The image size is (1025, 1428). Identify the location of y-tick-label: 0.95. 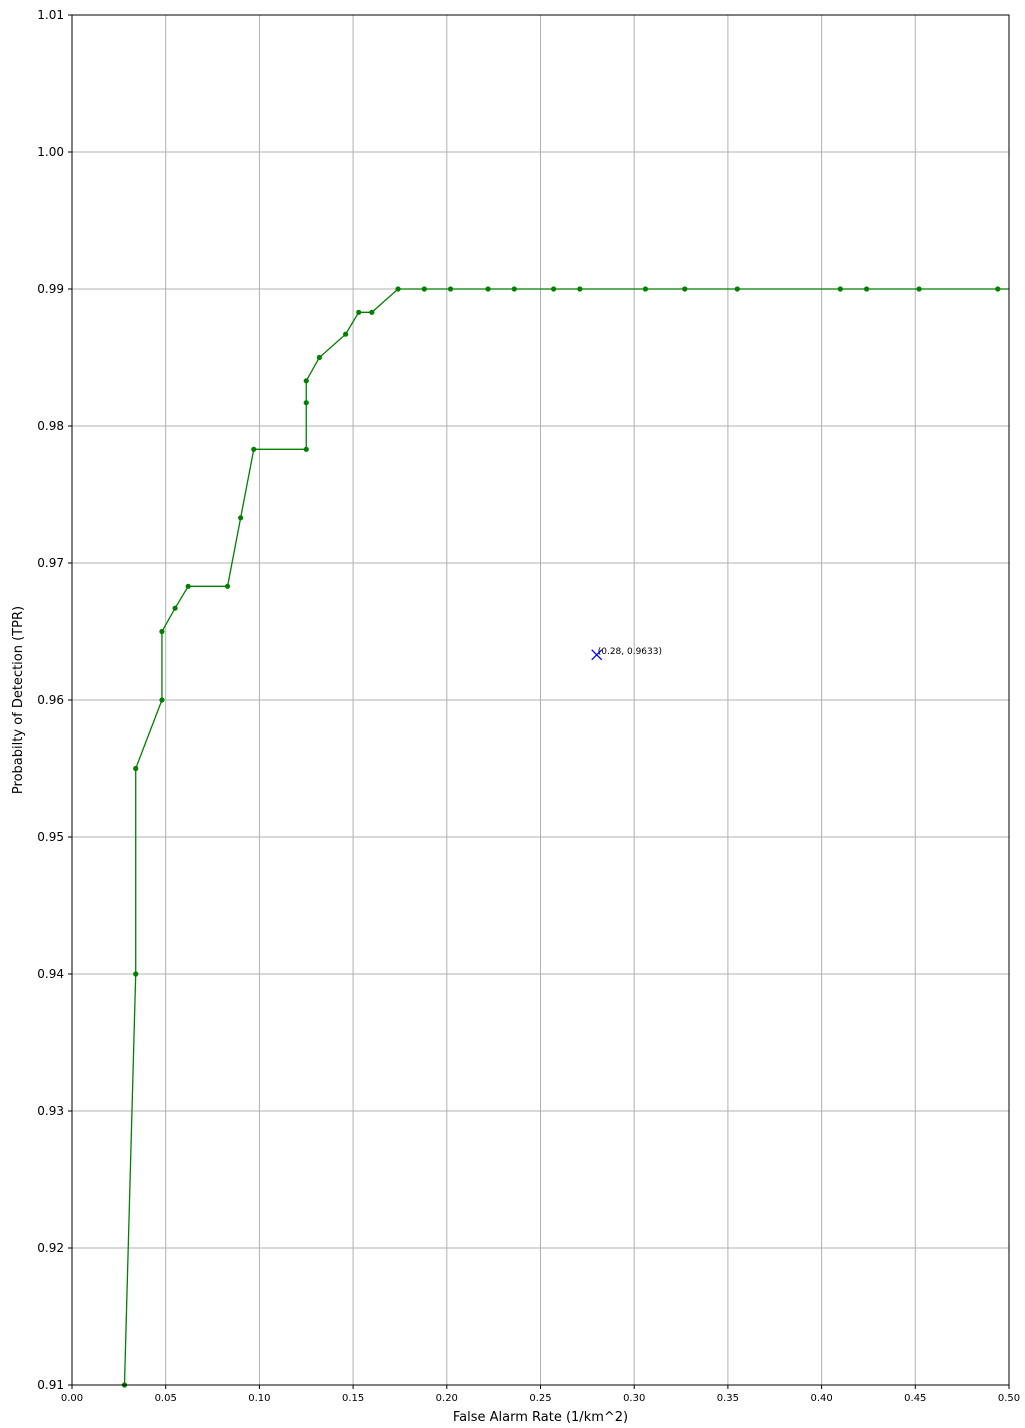
(50, 837).